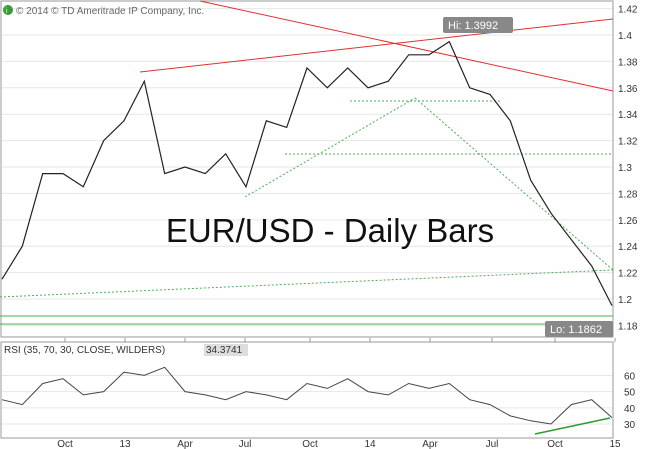  Describe the element at coordinates (330, 230) in the screenshot. I see `chart-title: EUR/USD - Daily Bars` at that location.